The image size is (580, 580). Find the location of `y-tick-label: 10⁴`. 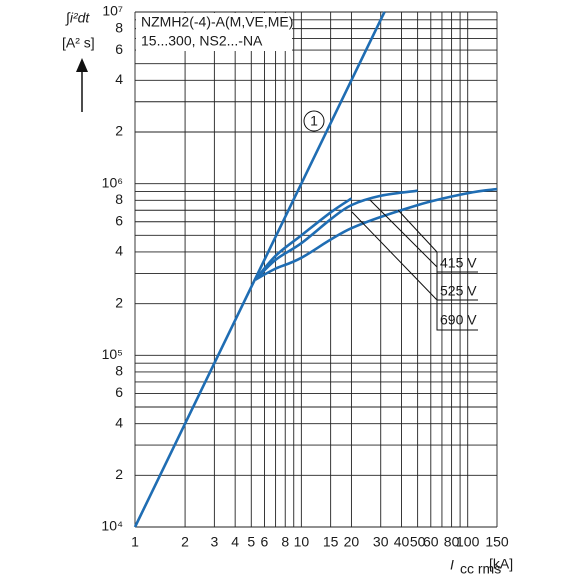

y-tick-label: 10⁴ is located at coordinates (112, 526).